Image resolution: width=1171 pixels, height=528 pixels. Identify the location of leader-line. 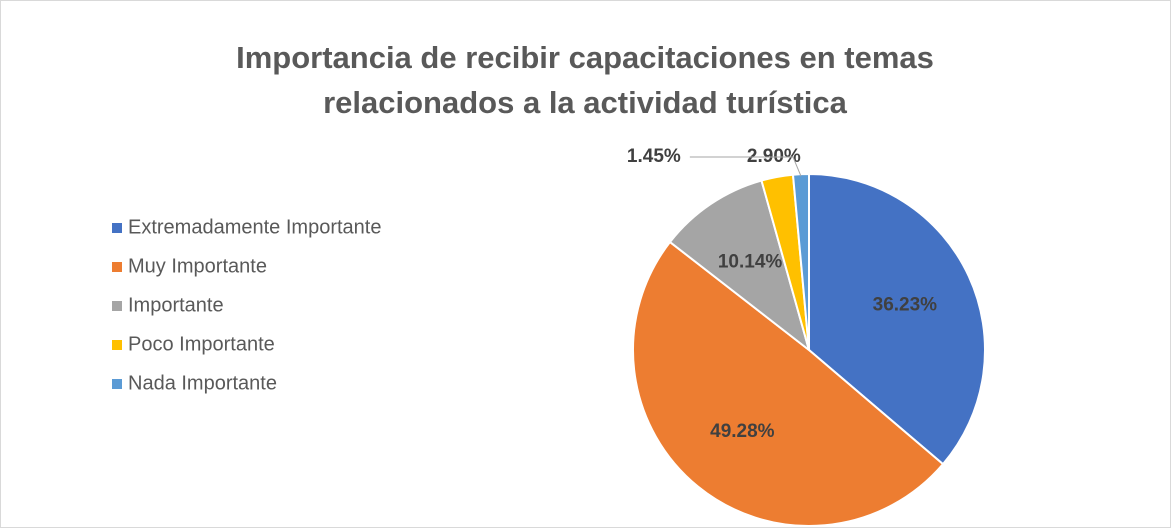
(745, 166).